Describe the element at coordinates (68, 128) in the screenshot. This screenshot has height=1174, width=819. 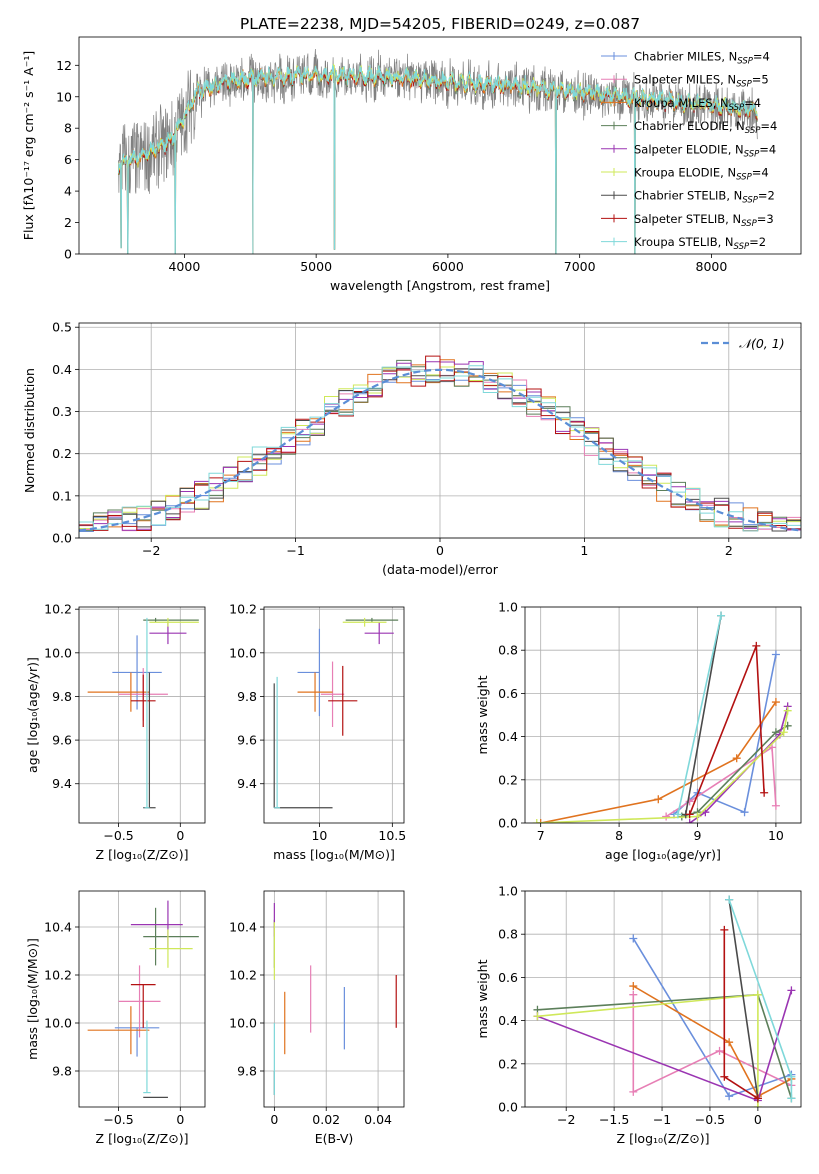
I see `y-tick-label: 8` at that location.